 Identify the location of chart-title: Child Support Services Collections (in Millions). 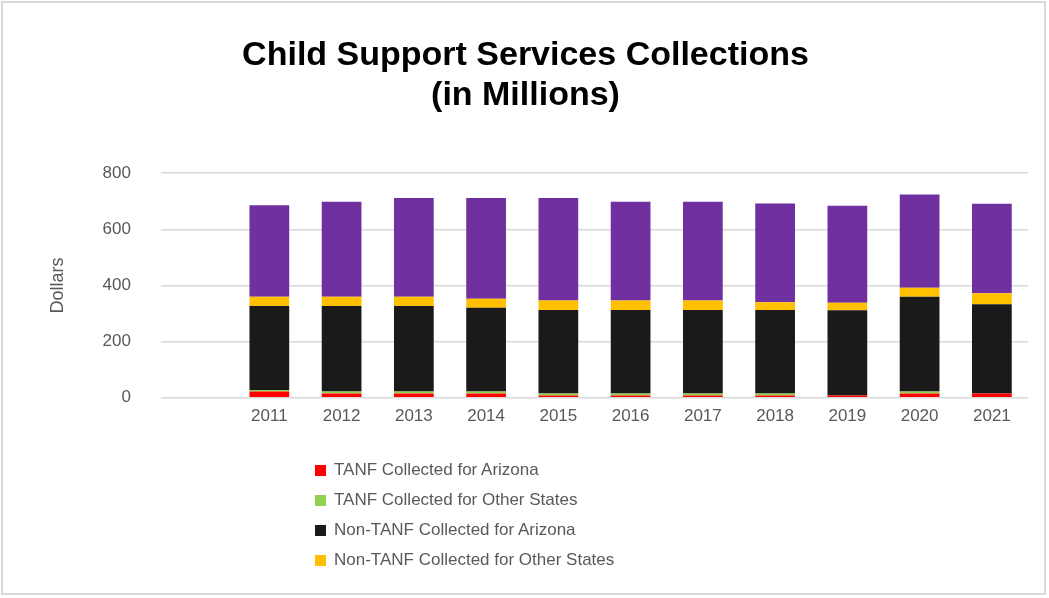
(525, 73).